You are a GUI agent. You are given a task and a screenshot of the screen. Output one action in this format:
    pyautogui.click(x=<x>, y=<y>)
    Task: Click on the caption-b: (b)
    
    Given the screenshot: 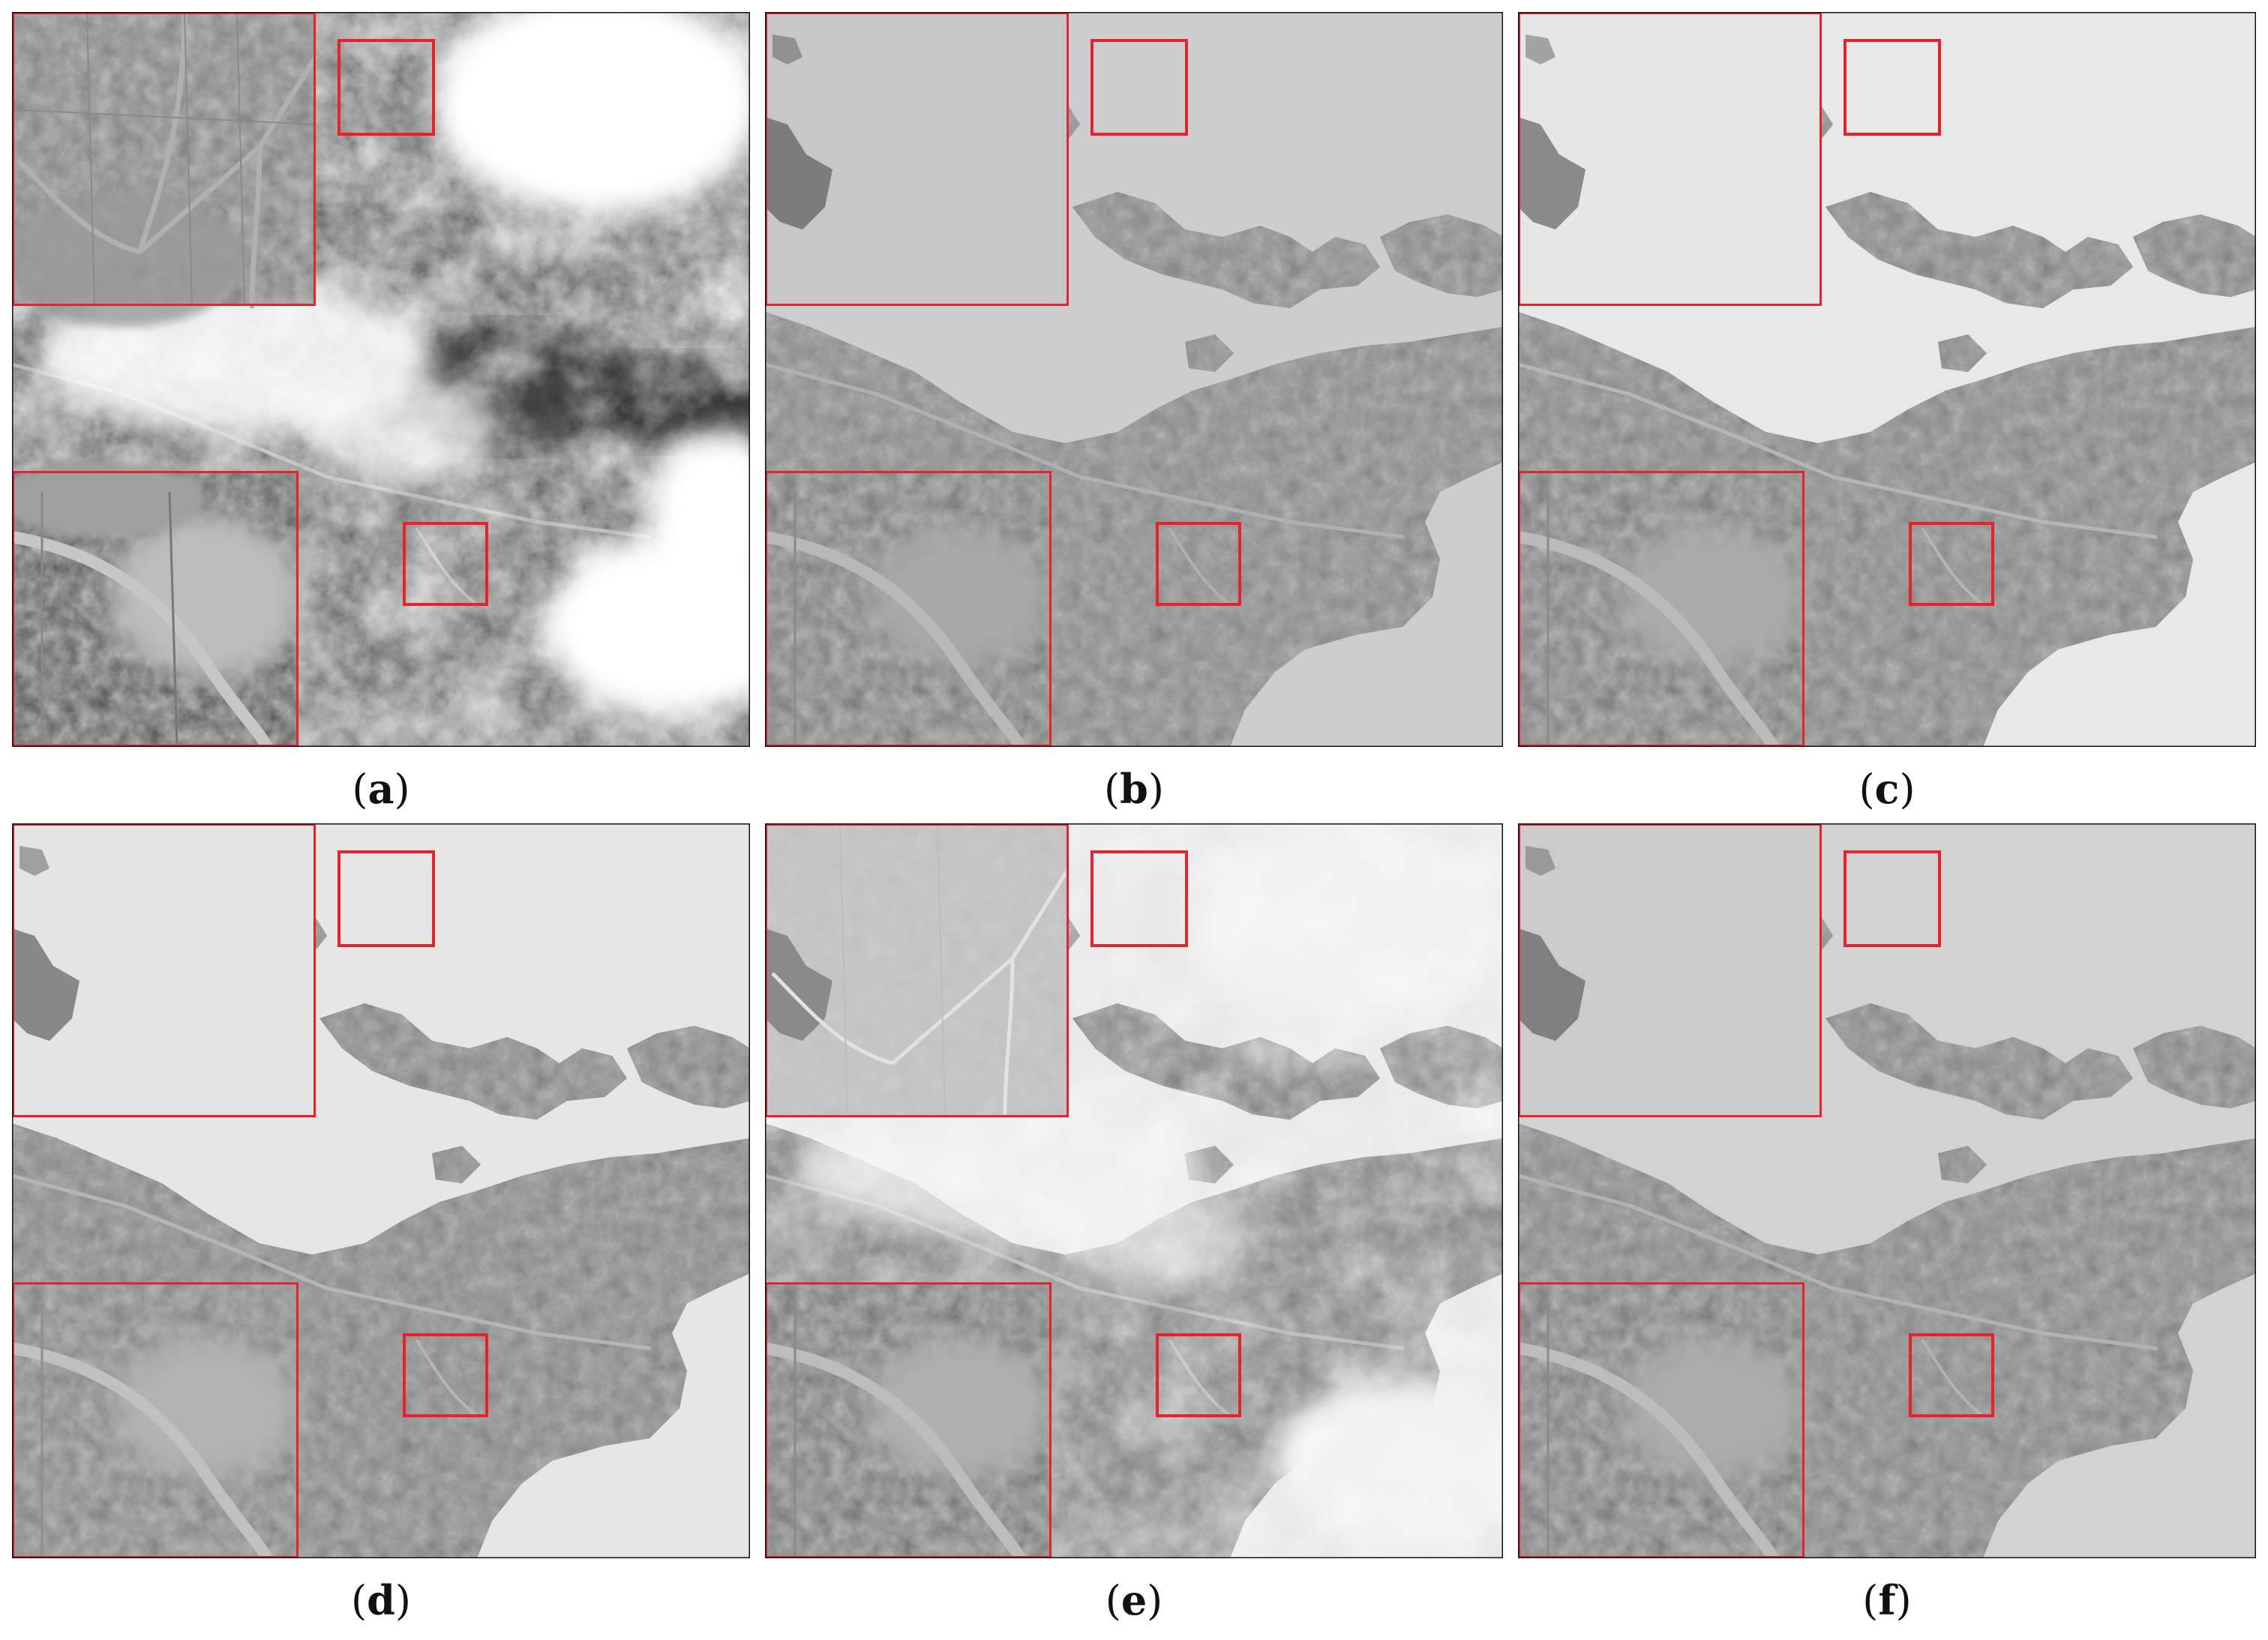 What is the action you would take?
    pyautogui.click(x=1134, y=789)
    